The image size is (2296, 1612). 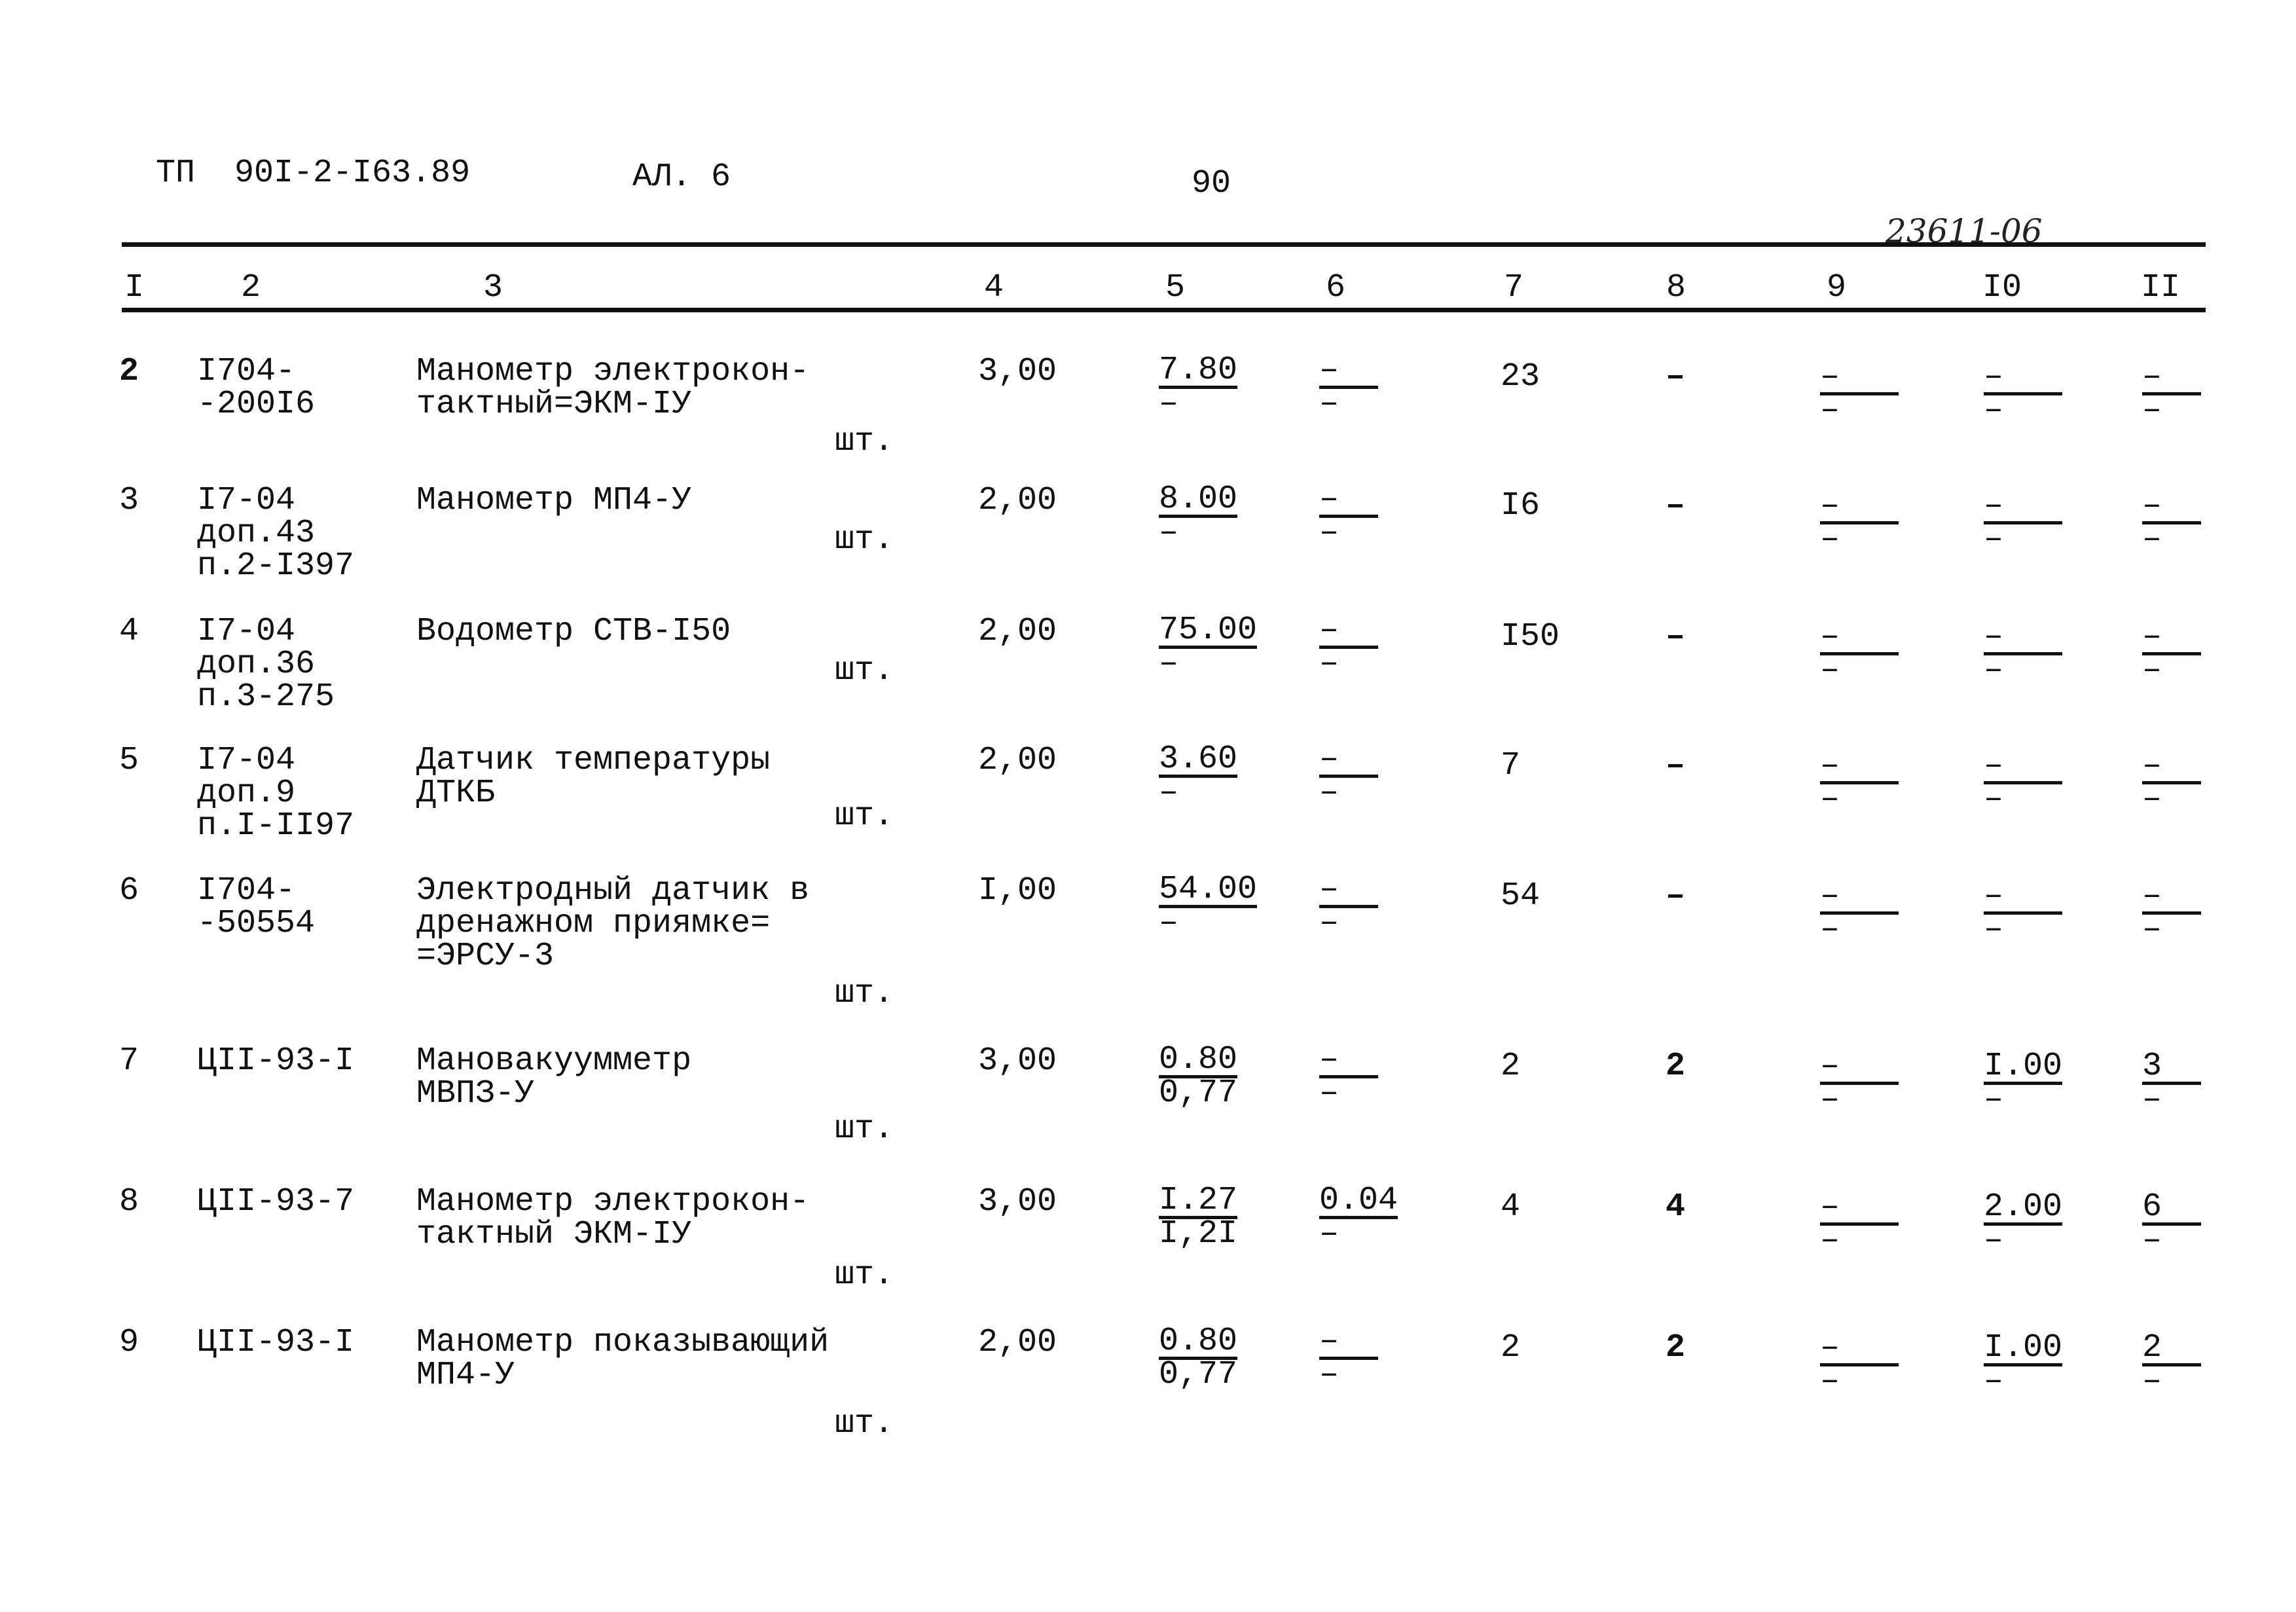 I want to click on column-header-2: 2, so click(x=251, y=287).